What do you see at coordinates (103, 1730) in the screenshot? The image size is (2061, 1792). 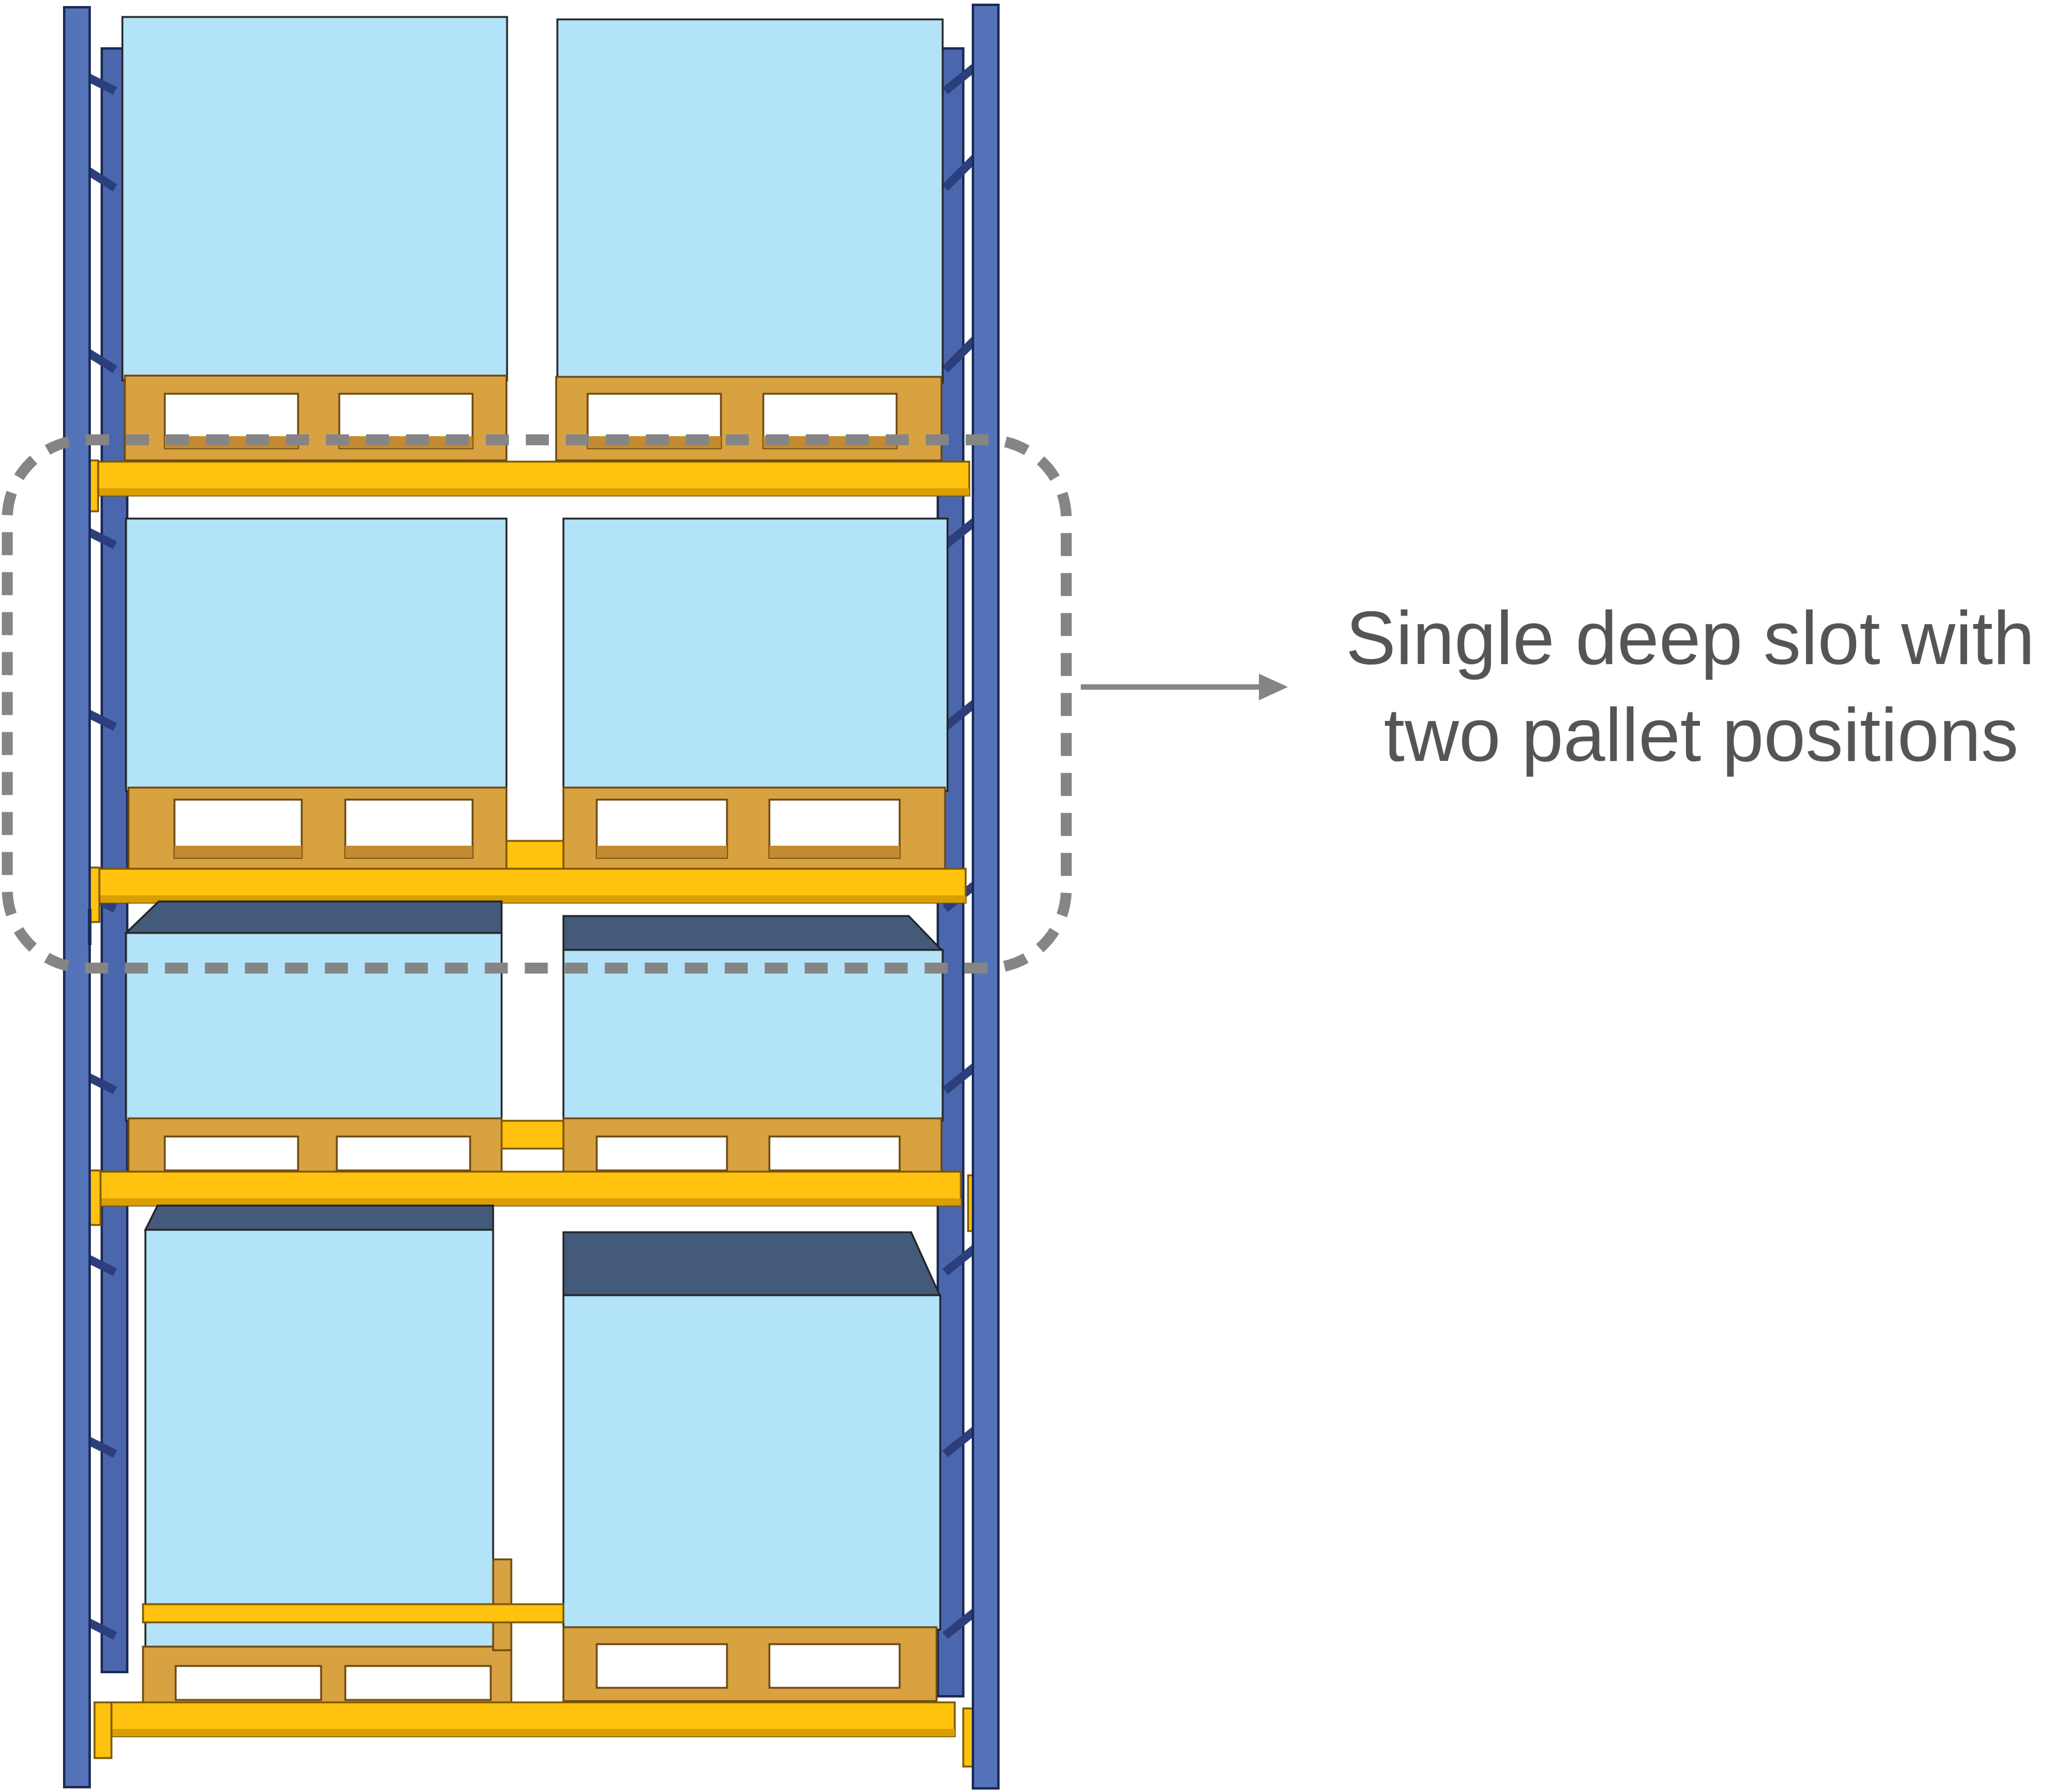 I see `beam-connector-left` at bounding box center [103, 1730].